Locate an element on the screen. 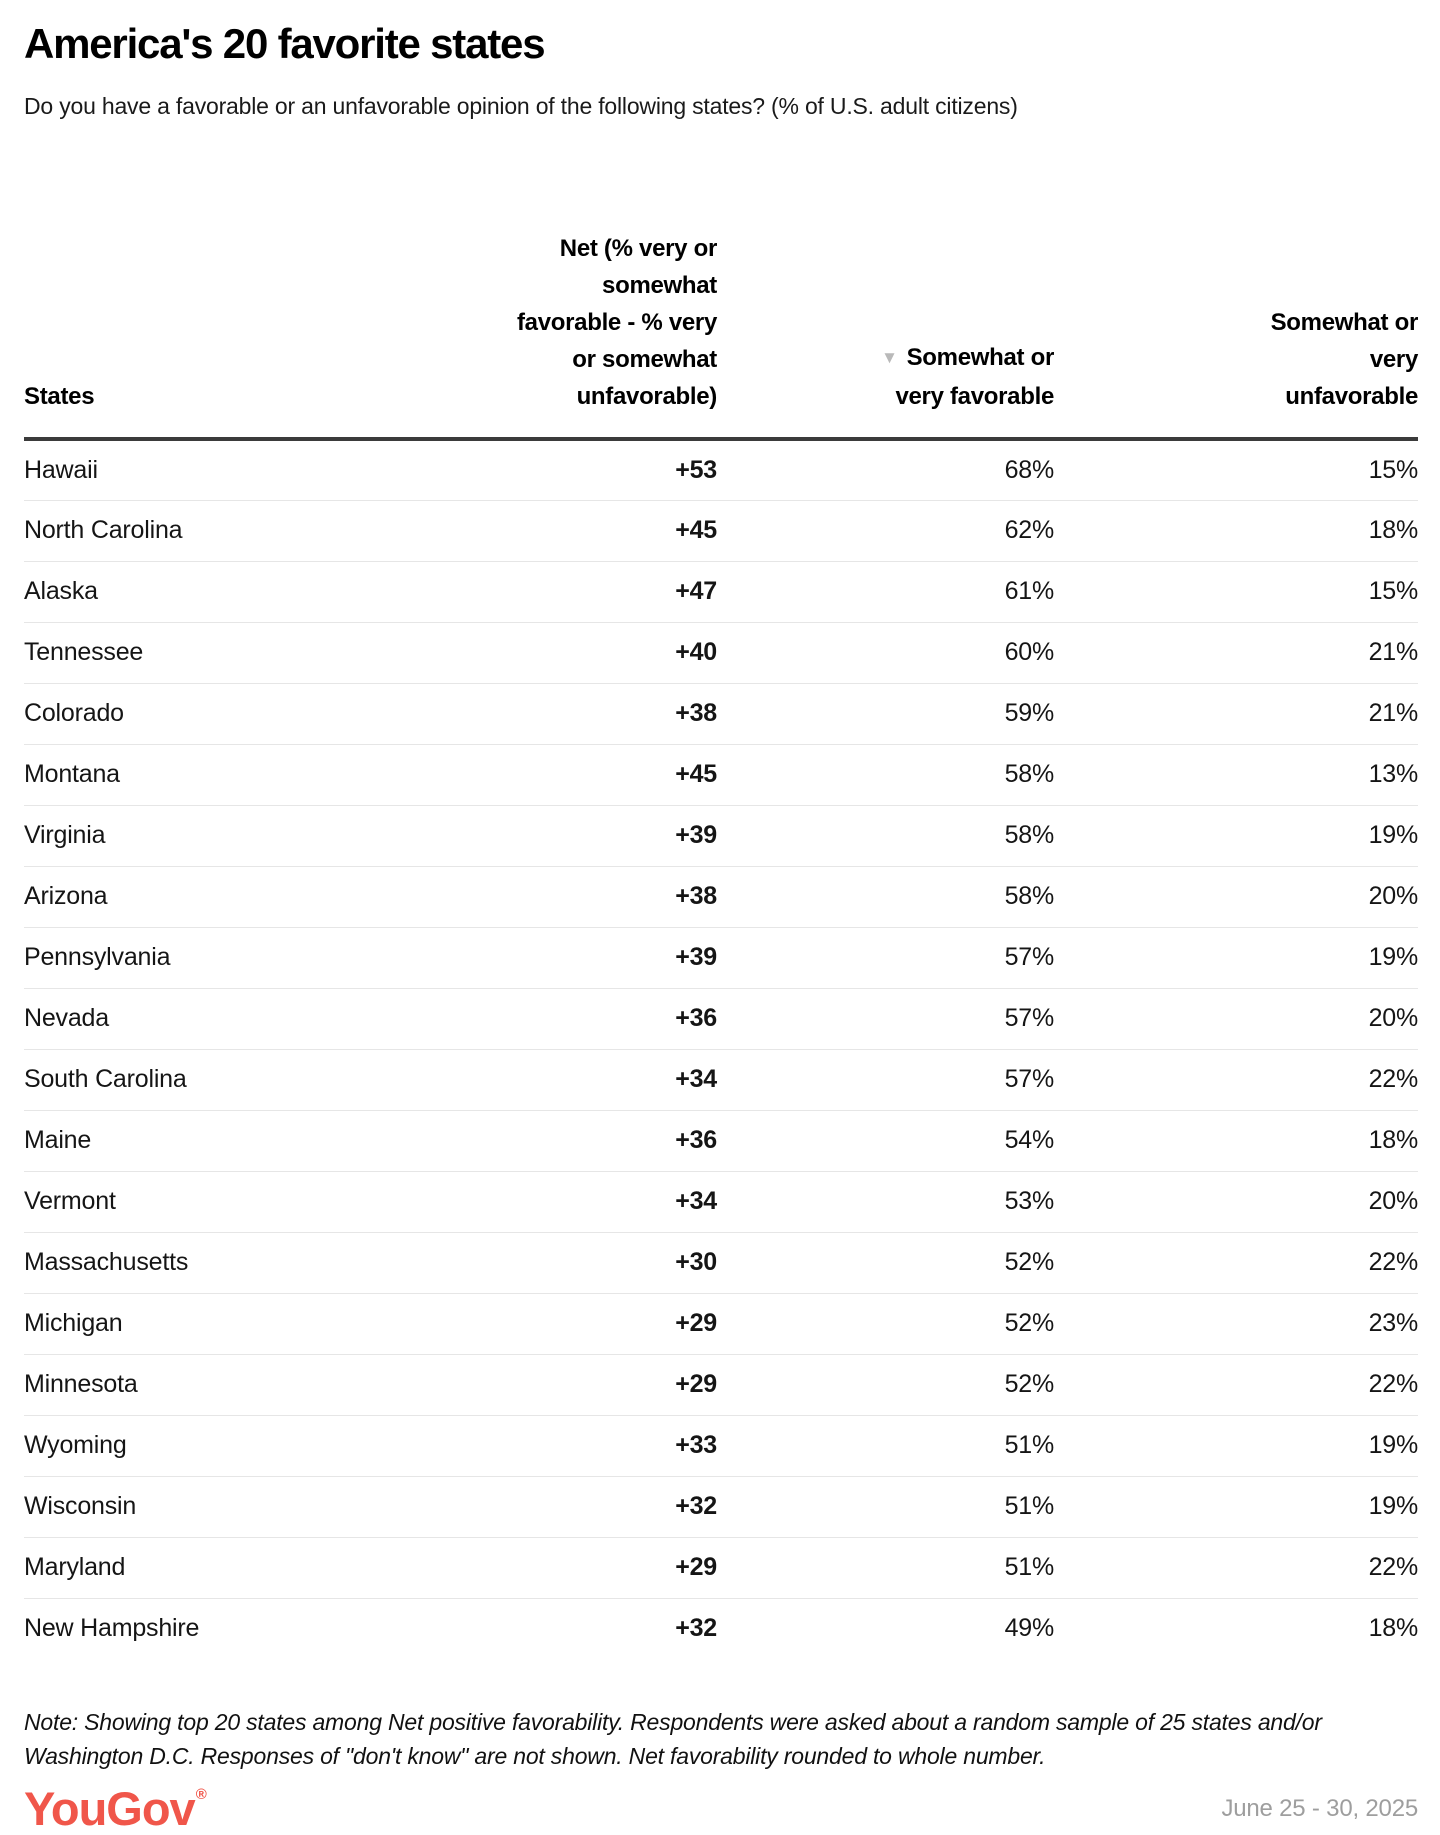 Image resolution: width=1440 pixels, height=1835 pixels. unfavorable-value: 23% is located at coordinates (1236, 1324).